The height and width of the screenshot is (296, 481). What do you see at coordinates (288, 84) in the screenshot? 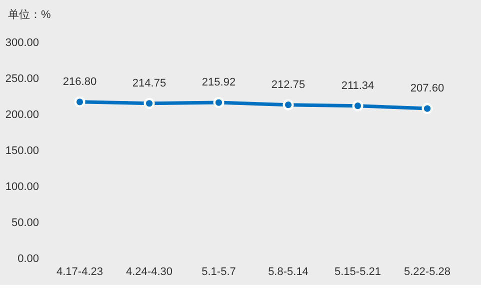
I see `data-label: 212.75` at bounding box center [288, 84].